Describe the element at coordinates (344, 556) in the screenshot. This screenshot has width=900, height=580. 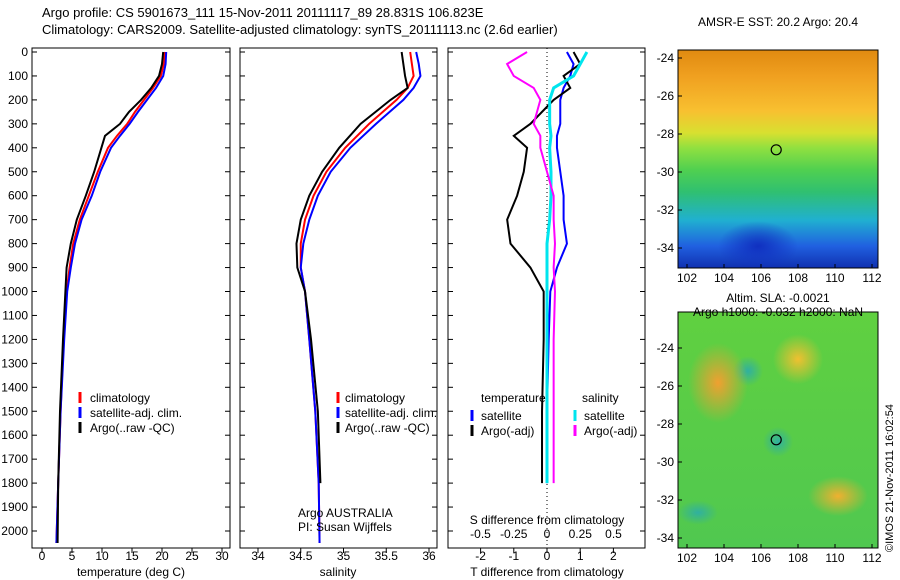
I see `x-tick-label: 35` at that location.